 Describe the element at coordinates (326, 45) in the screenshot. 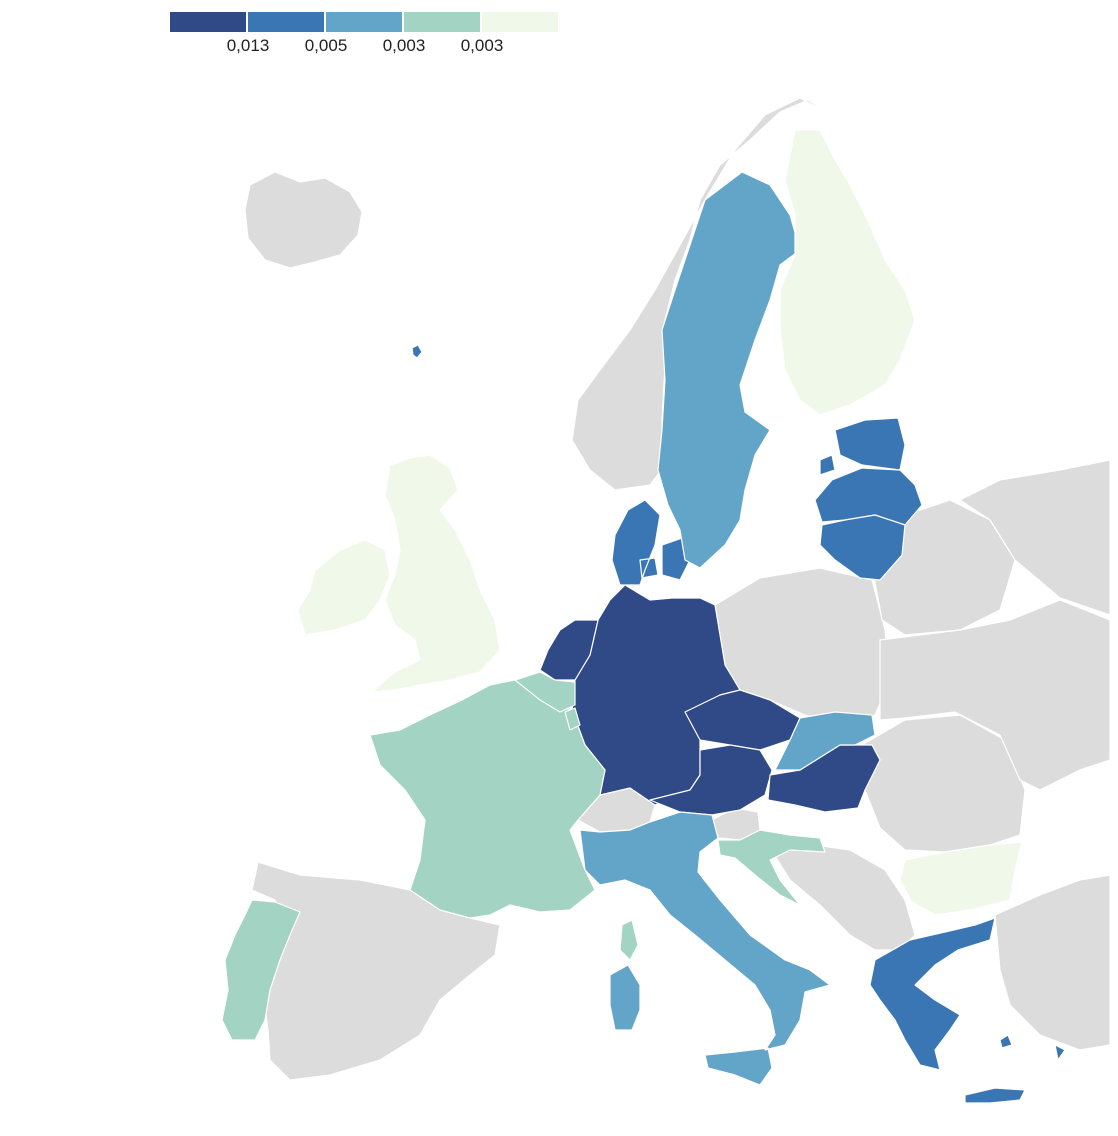

I see `legend-break-2: 0,005` at that location.